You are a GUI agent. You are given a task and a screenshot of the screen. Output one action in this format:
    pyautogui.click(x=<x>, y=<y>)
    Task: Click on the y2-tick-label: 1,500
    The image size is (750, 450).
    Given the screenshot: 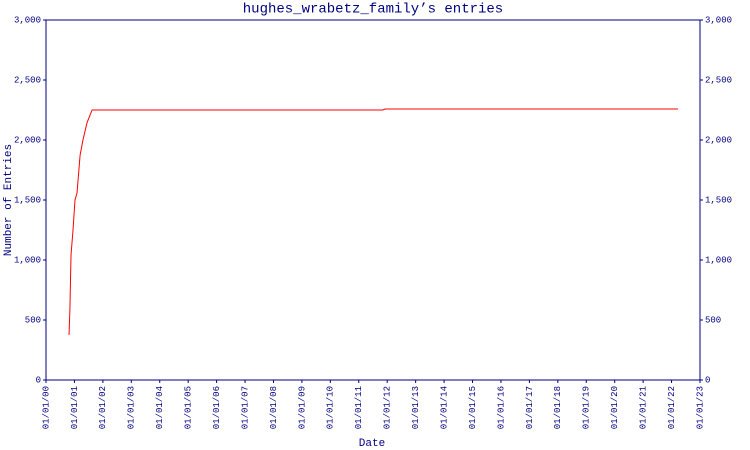 What is the action you would take?
    pyautogui.click(x=718, y=200)
    